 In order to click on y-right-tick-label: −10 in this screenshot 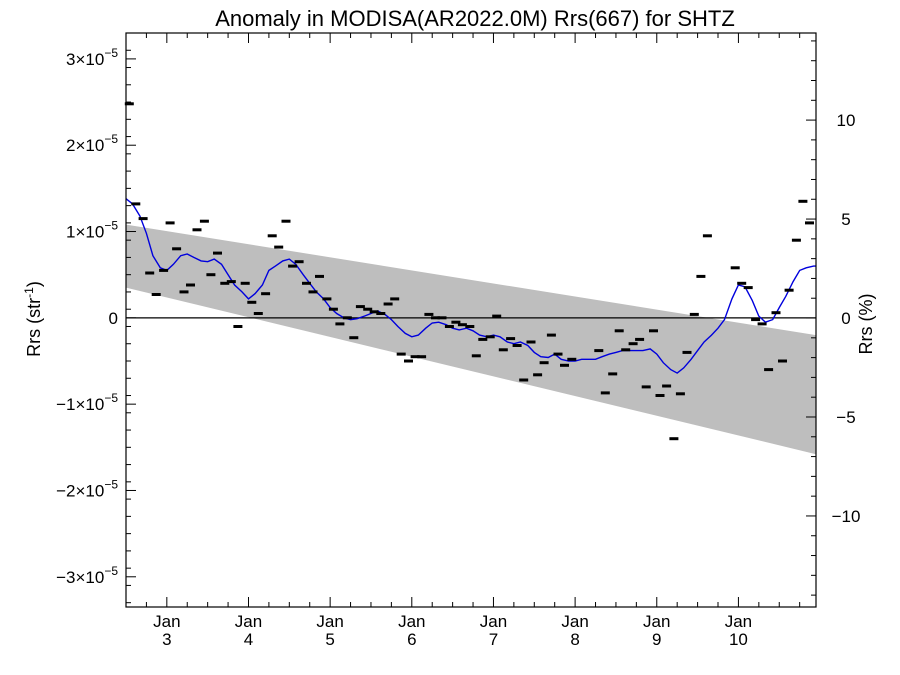, I will do `click(846, 516)`.